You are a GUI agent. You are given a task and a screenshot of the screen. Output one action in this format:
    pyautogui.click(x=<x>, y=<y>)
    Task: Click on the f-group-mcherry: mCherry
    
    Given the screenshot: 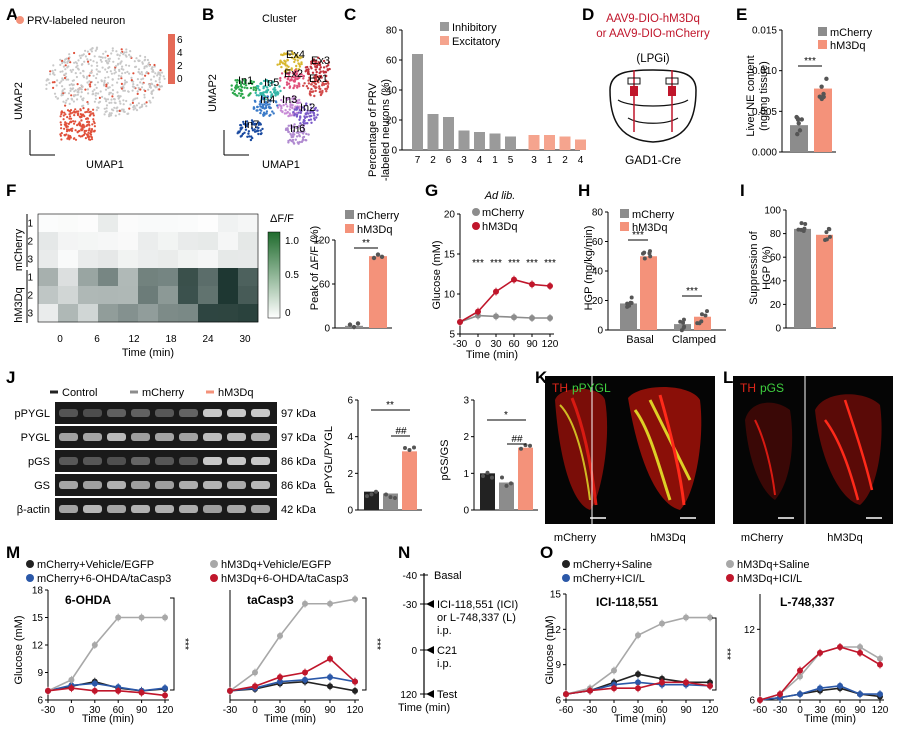 What is the action you would take?
    pyautogui.click(x=19, y=249)
    